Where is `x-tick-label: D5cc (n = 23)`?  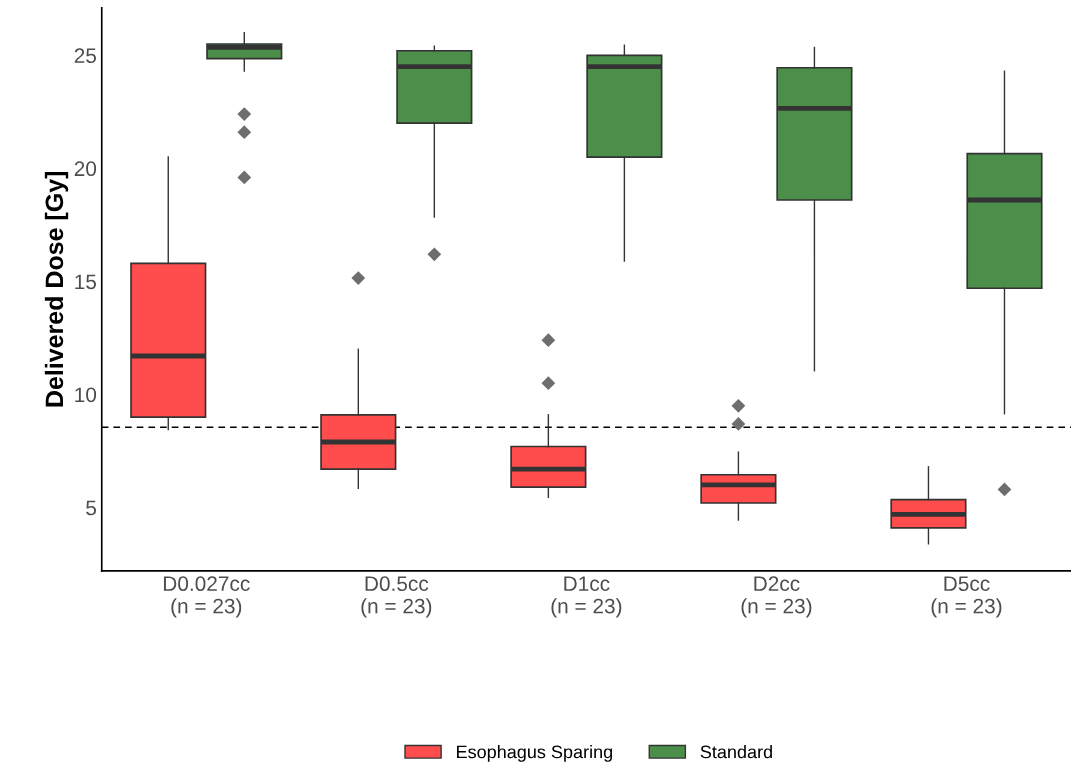
x-tick-label: D5cc (n = 23) is located at coordinates (966, 597).